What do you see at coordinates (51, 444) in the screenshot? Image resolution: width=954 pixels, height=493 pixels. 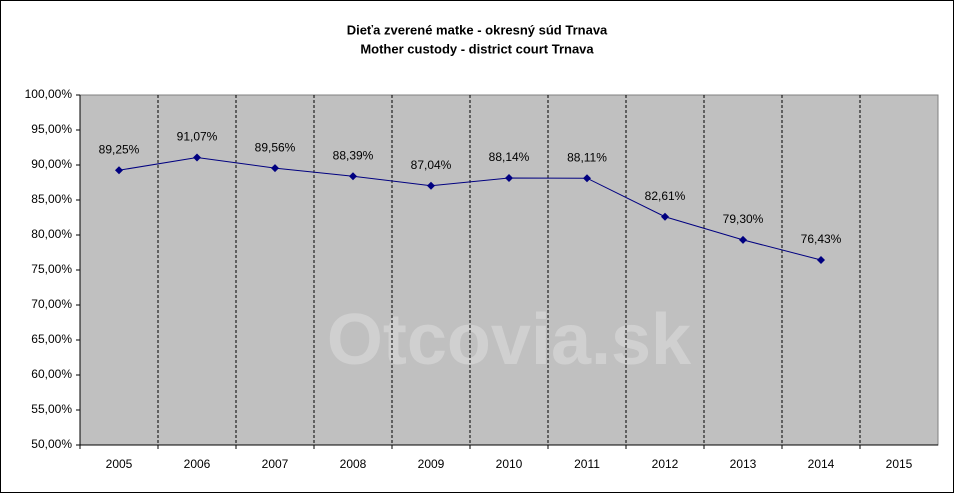 I see `y-tick-label: 50,00%` at bounding box center [51, 444].